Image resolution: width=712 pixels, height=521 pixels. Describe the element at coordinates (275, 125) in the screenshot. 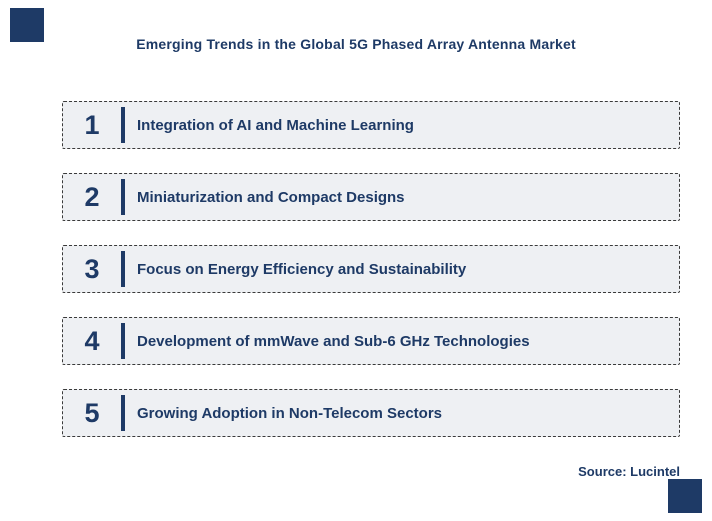

I see `trend-label: Integration of AI and Machine Learning` at that location.